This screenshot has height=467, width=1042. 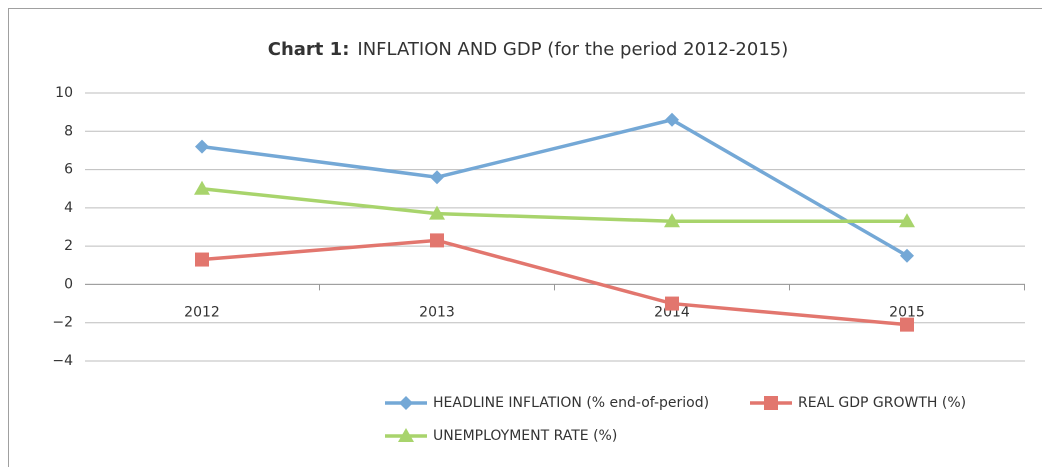 What do you see at coordinates (907, 312) in the screenshot?
I see `x-tick-label: 2015` at bounding box center [907, 312].